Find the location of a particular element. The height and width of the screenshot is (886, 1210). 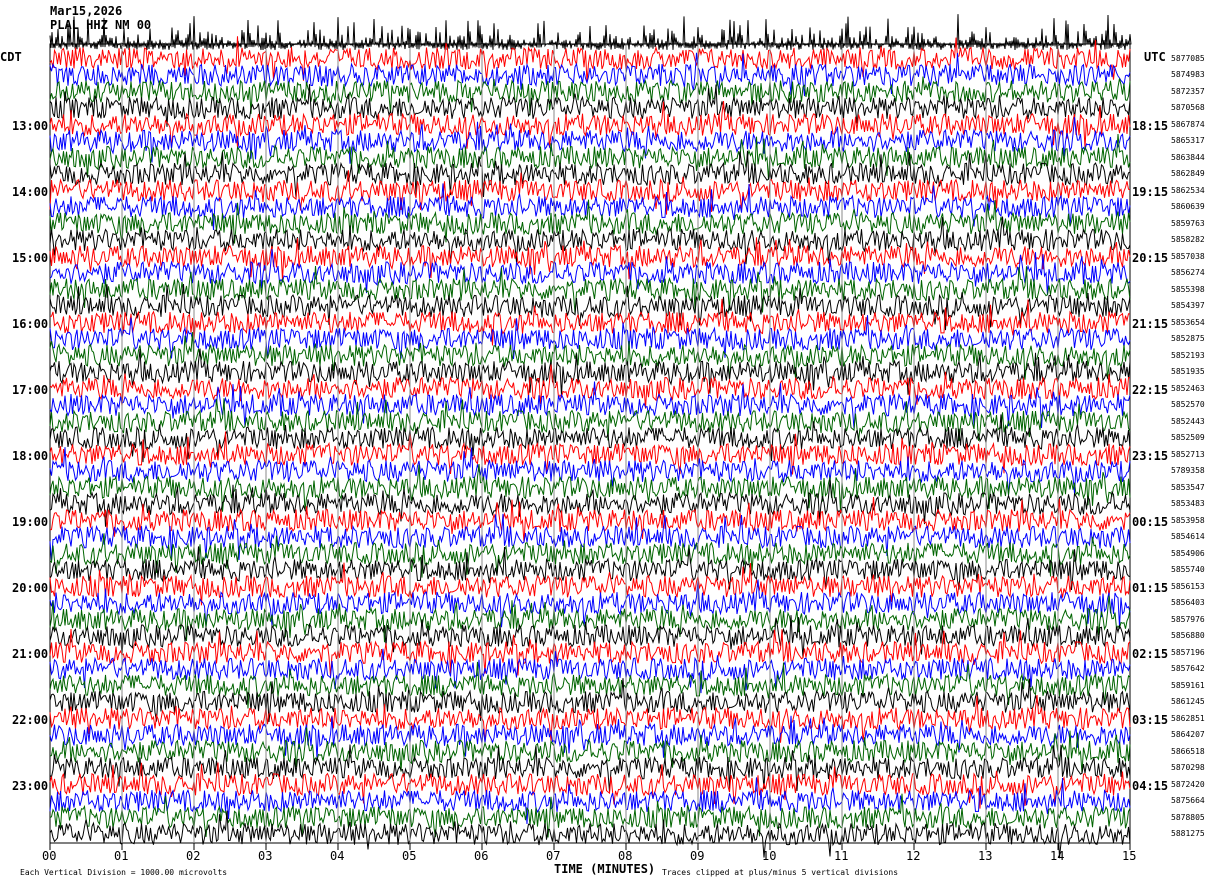

cdt-hour-label: 15:00 is located at coordinates (30, 257).